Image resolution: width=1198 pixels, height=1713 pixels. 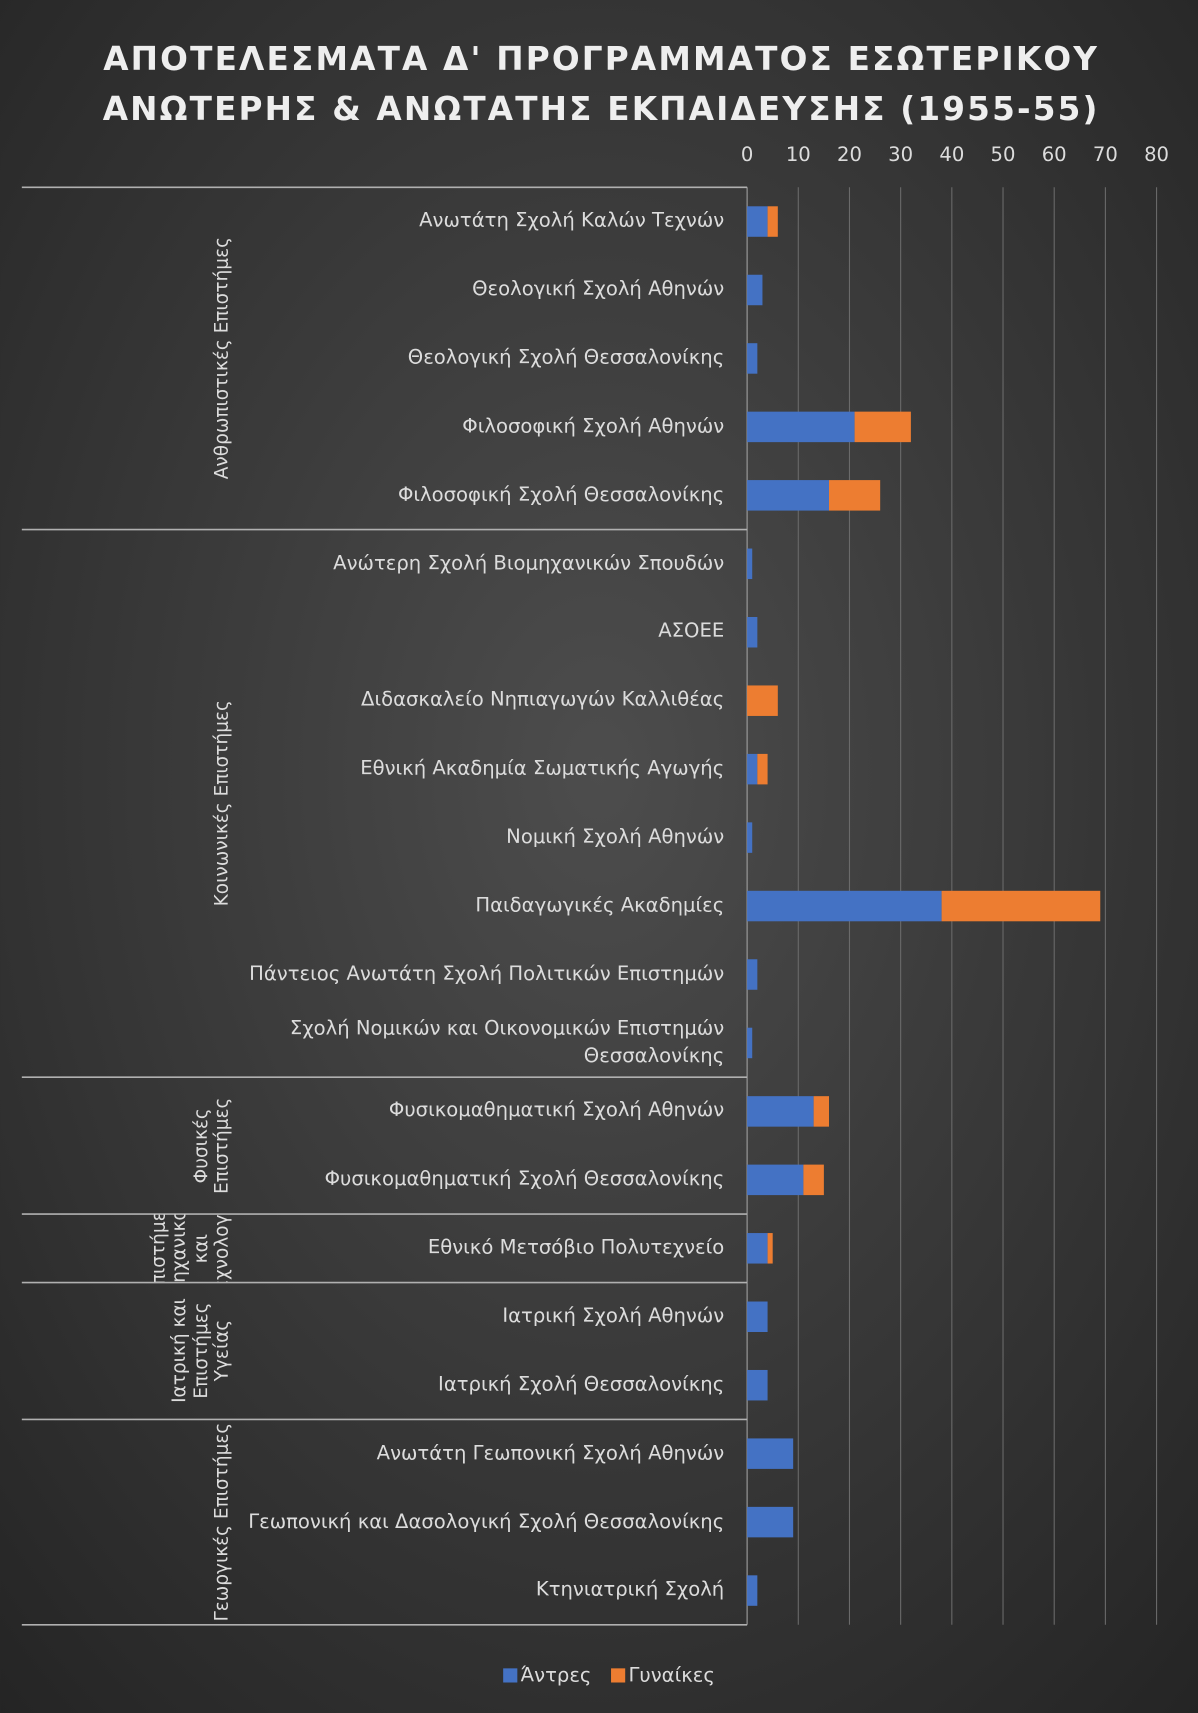 I want to click on group-label-box: Κοινωνικές Επιστήμες, so click(x=222, y=803).